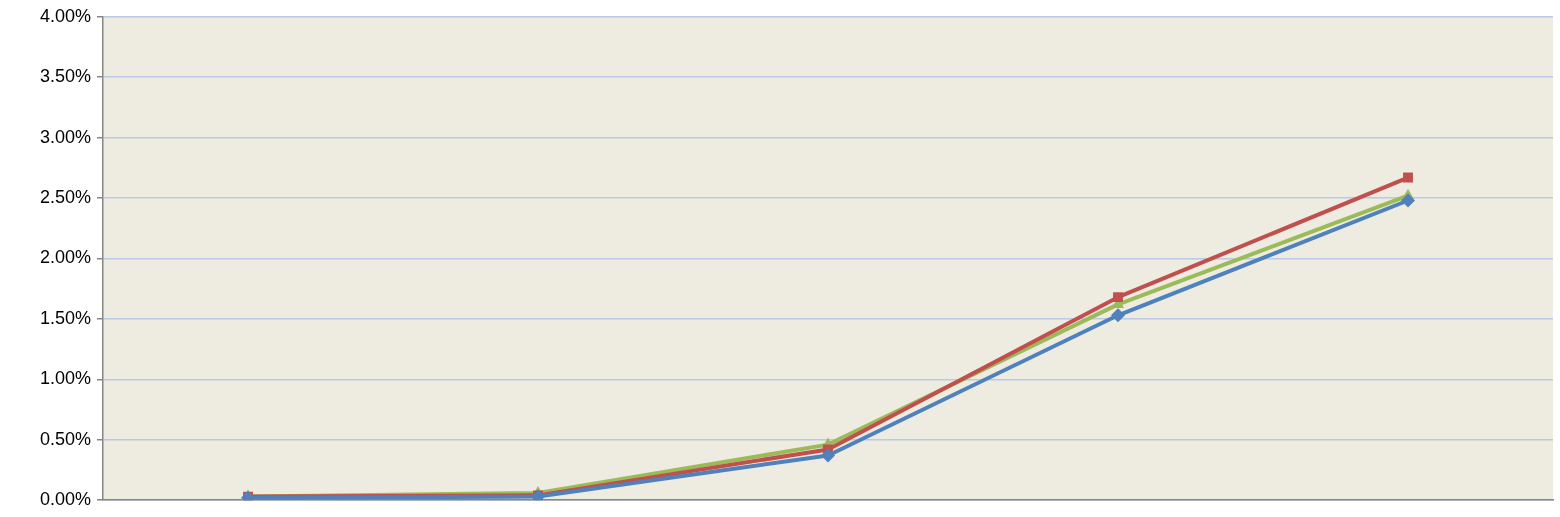 This screenshot has height=517, width=1560. What do you see at coordinates (65, 136) in the screenshot?
I see `y-tick-label: 3.00%` at bounding box center [65, 136].